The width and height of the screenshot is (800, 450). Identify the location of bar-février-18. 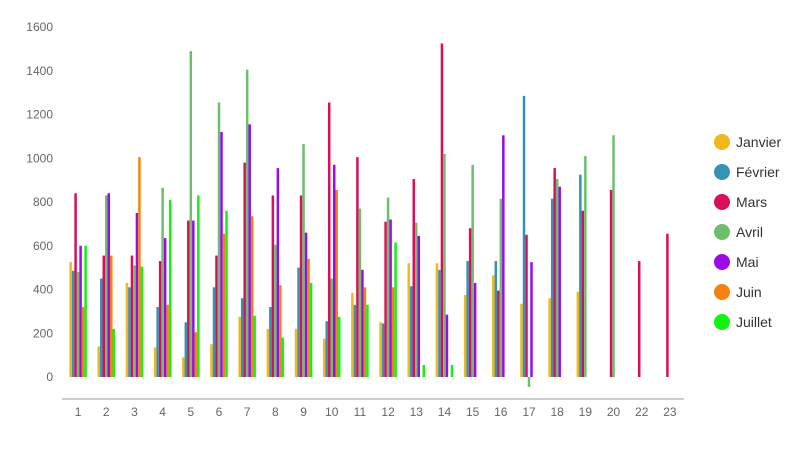
(552, 287).